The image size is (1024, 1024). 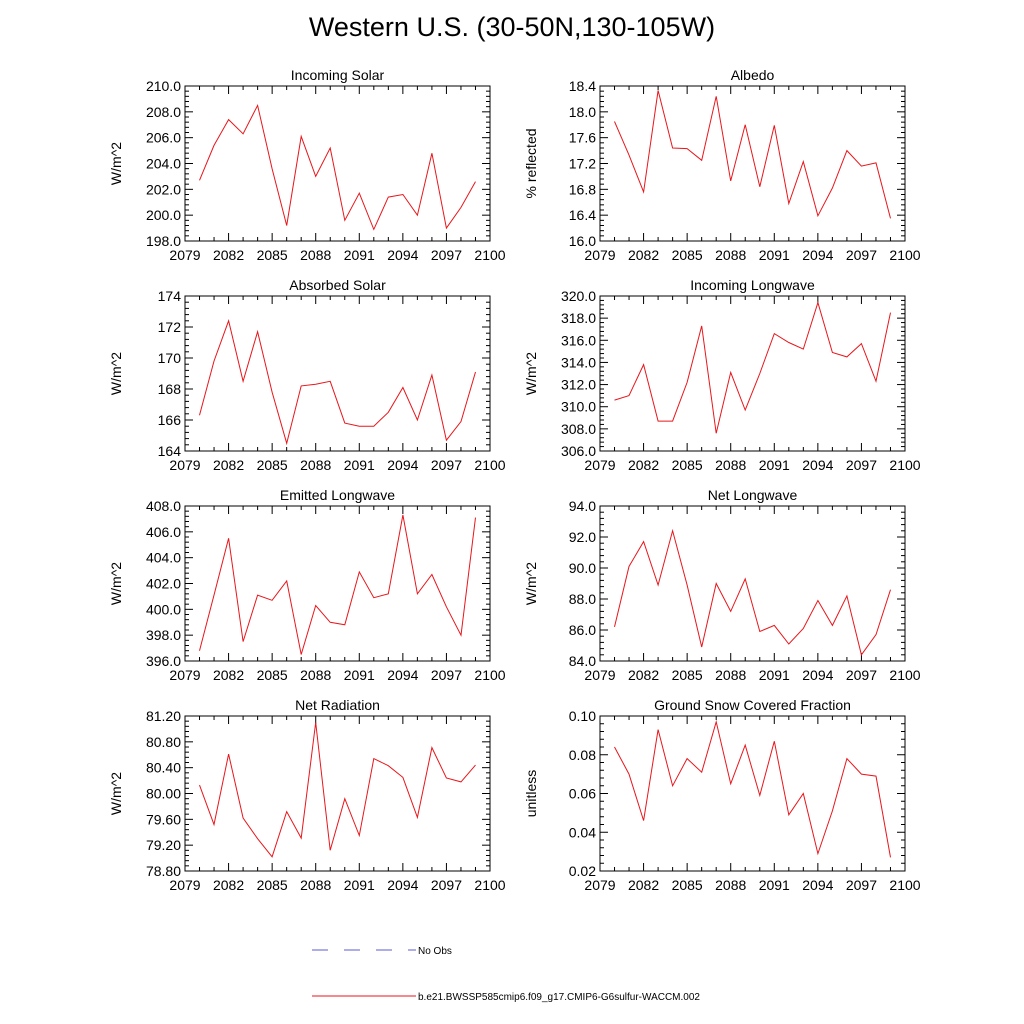 I want to click on y-tick-label: 0.02, so click(x=582, y=871).